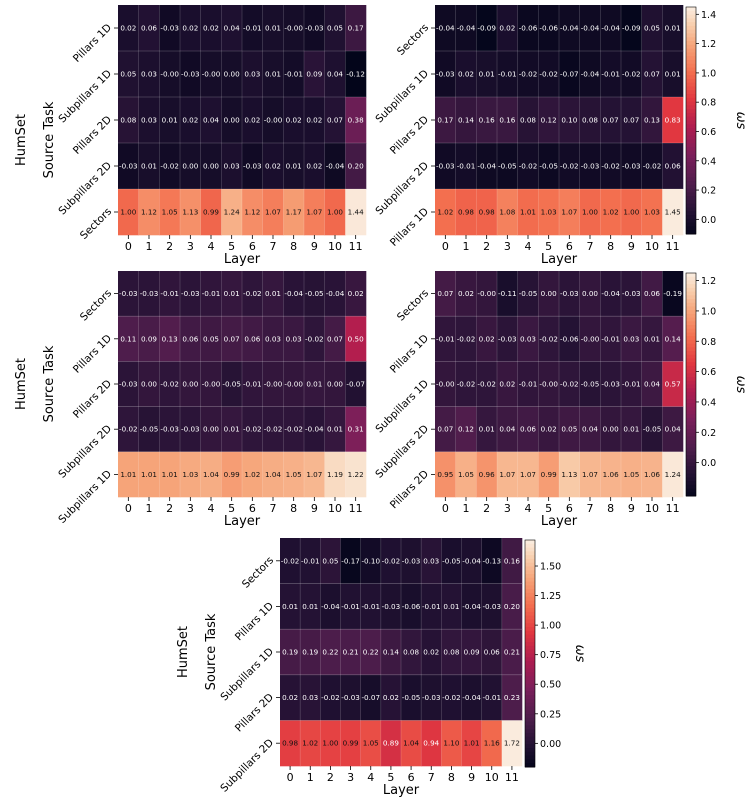 Image resolution: width=749 pixels, height=800 pixels. Describe the element at coordinates (673, 338) in the screenshot. I see `cell-value-label: 0.14` at that location.